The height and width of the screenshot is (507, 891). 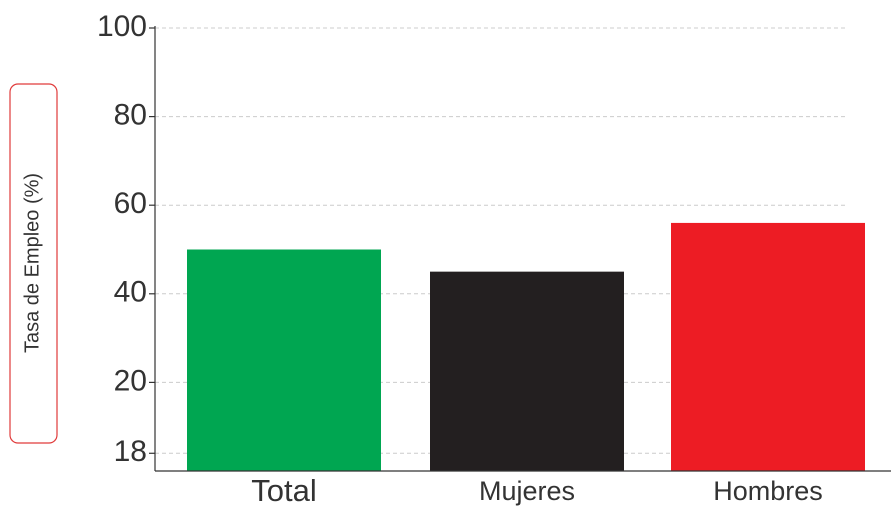 What do you see at coordinates (768, 491) in the screenshot?
I see `x-tick-label: Hombres` at bounding box center [768, 491].